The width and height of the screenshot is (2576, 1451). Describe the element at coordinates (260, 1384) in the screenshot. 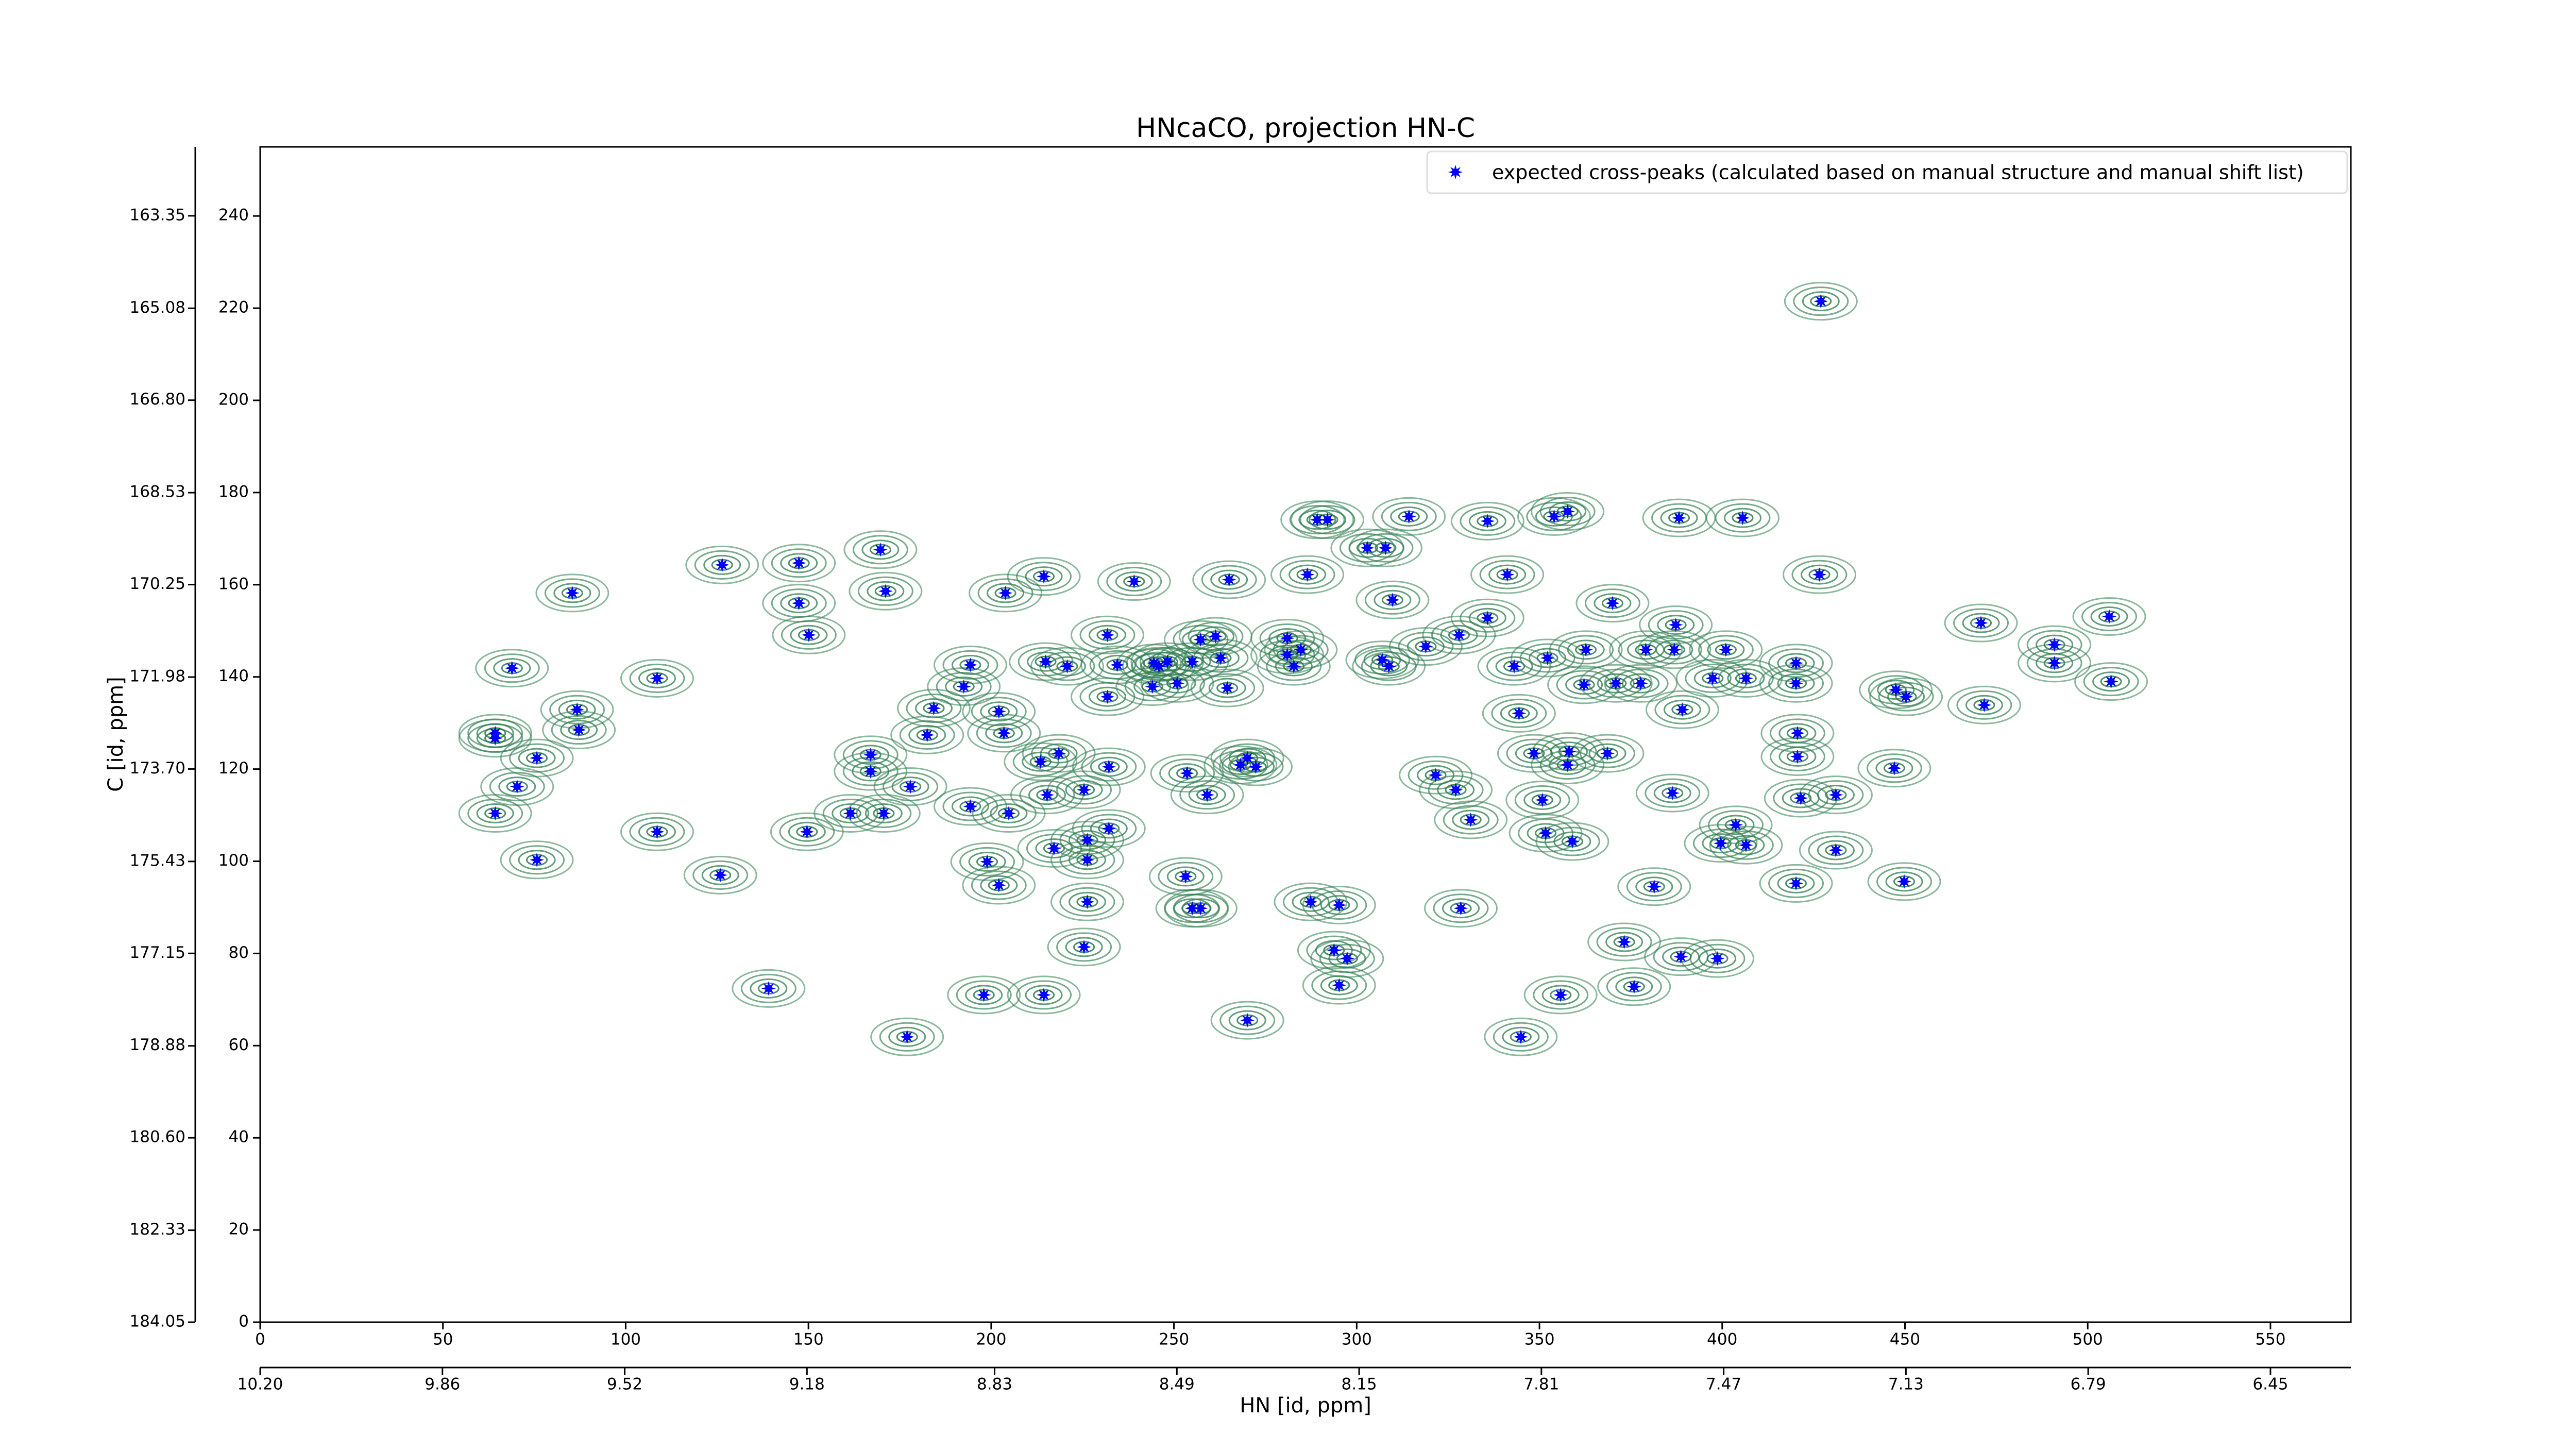

I see `x2-tick-label: 10.20` at that location.